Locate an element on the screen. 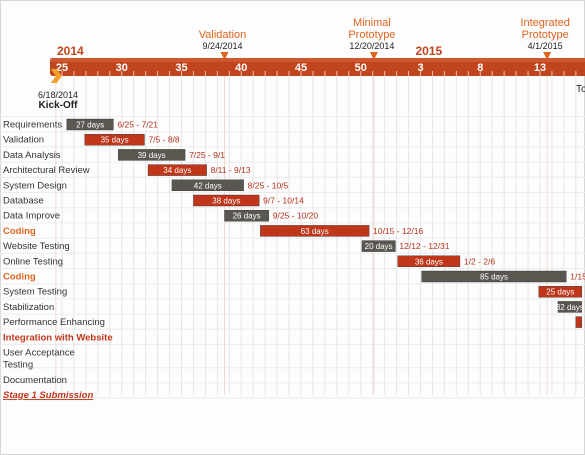 The height and width of the screenshot is (455, 585). task-name: Database is located at coordinates (23, 201).